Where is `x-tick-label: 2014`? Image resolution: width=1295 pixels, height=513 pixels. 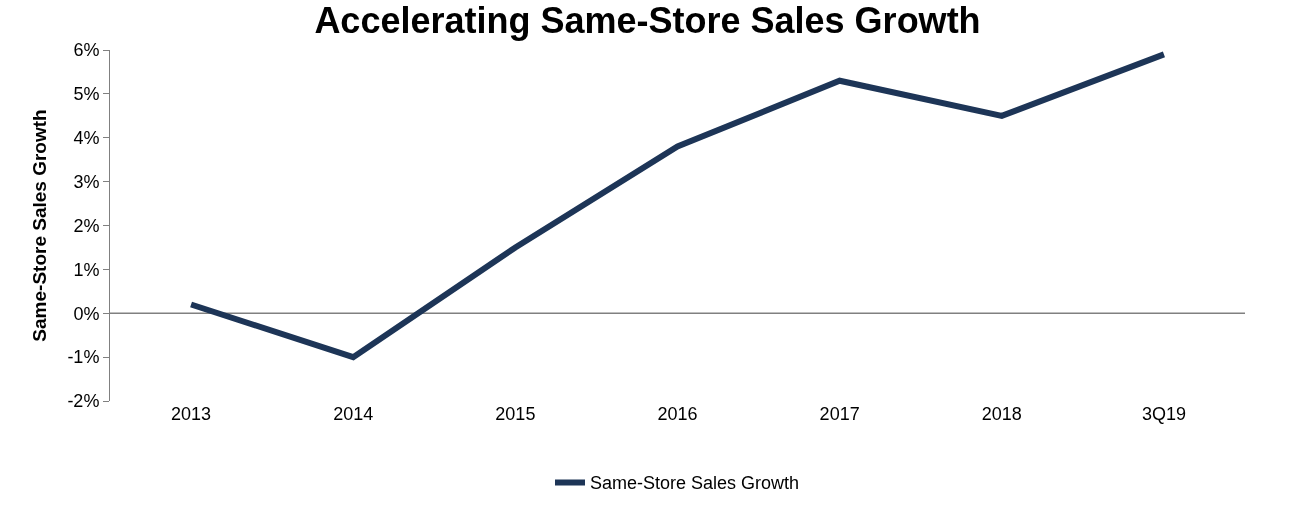
x-tick-label: 2014 is located at coordinates (353, 414).